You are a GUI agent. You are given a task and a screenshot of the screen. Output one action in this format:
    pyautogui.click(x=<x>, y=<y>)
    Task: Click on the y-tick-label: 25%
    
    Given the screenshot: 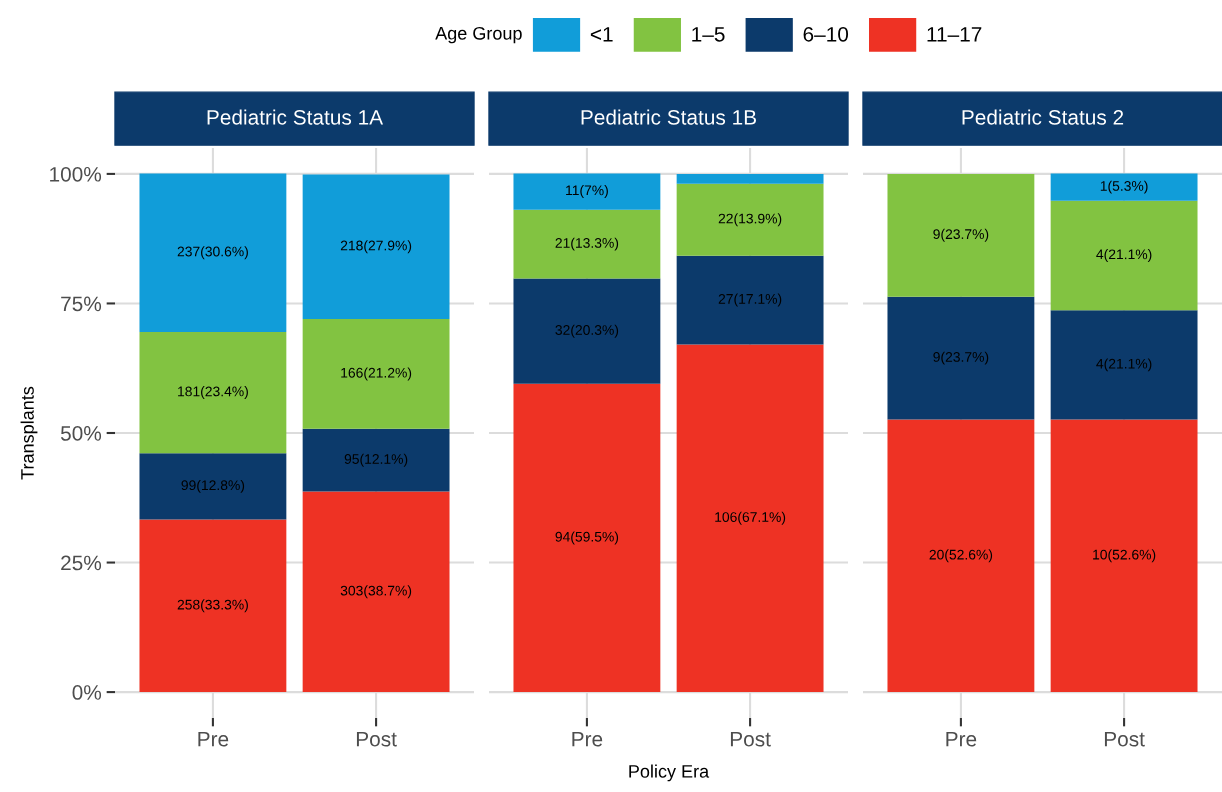 What is the action you would take?
    pyautogui.click(x=81, y=563)
    